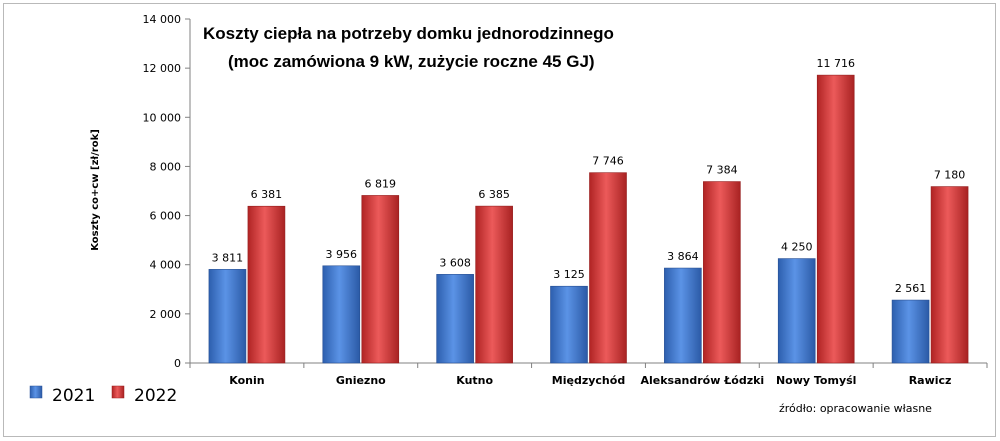  Describe the element at coordinates (911, 288) in the screenshot. I see `data-label-2021: 2 561` at that location.